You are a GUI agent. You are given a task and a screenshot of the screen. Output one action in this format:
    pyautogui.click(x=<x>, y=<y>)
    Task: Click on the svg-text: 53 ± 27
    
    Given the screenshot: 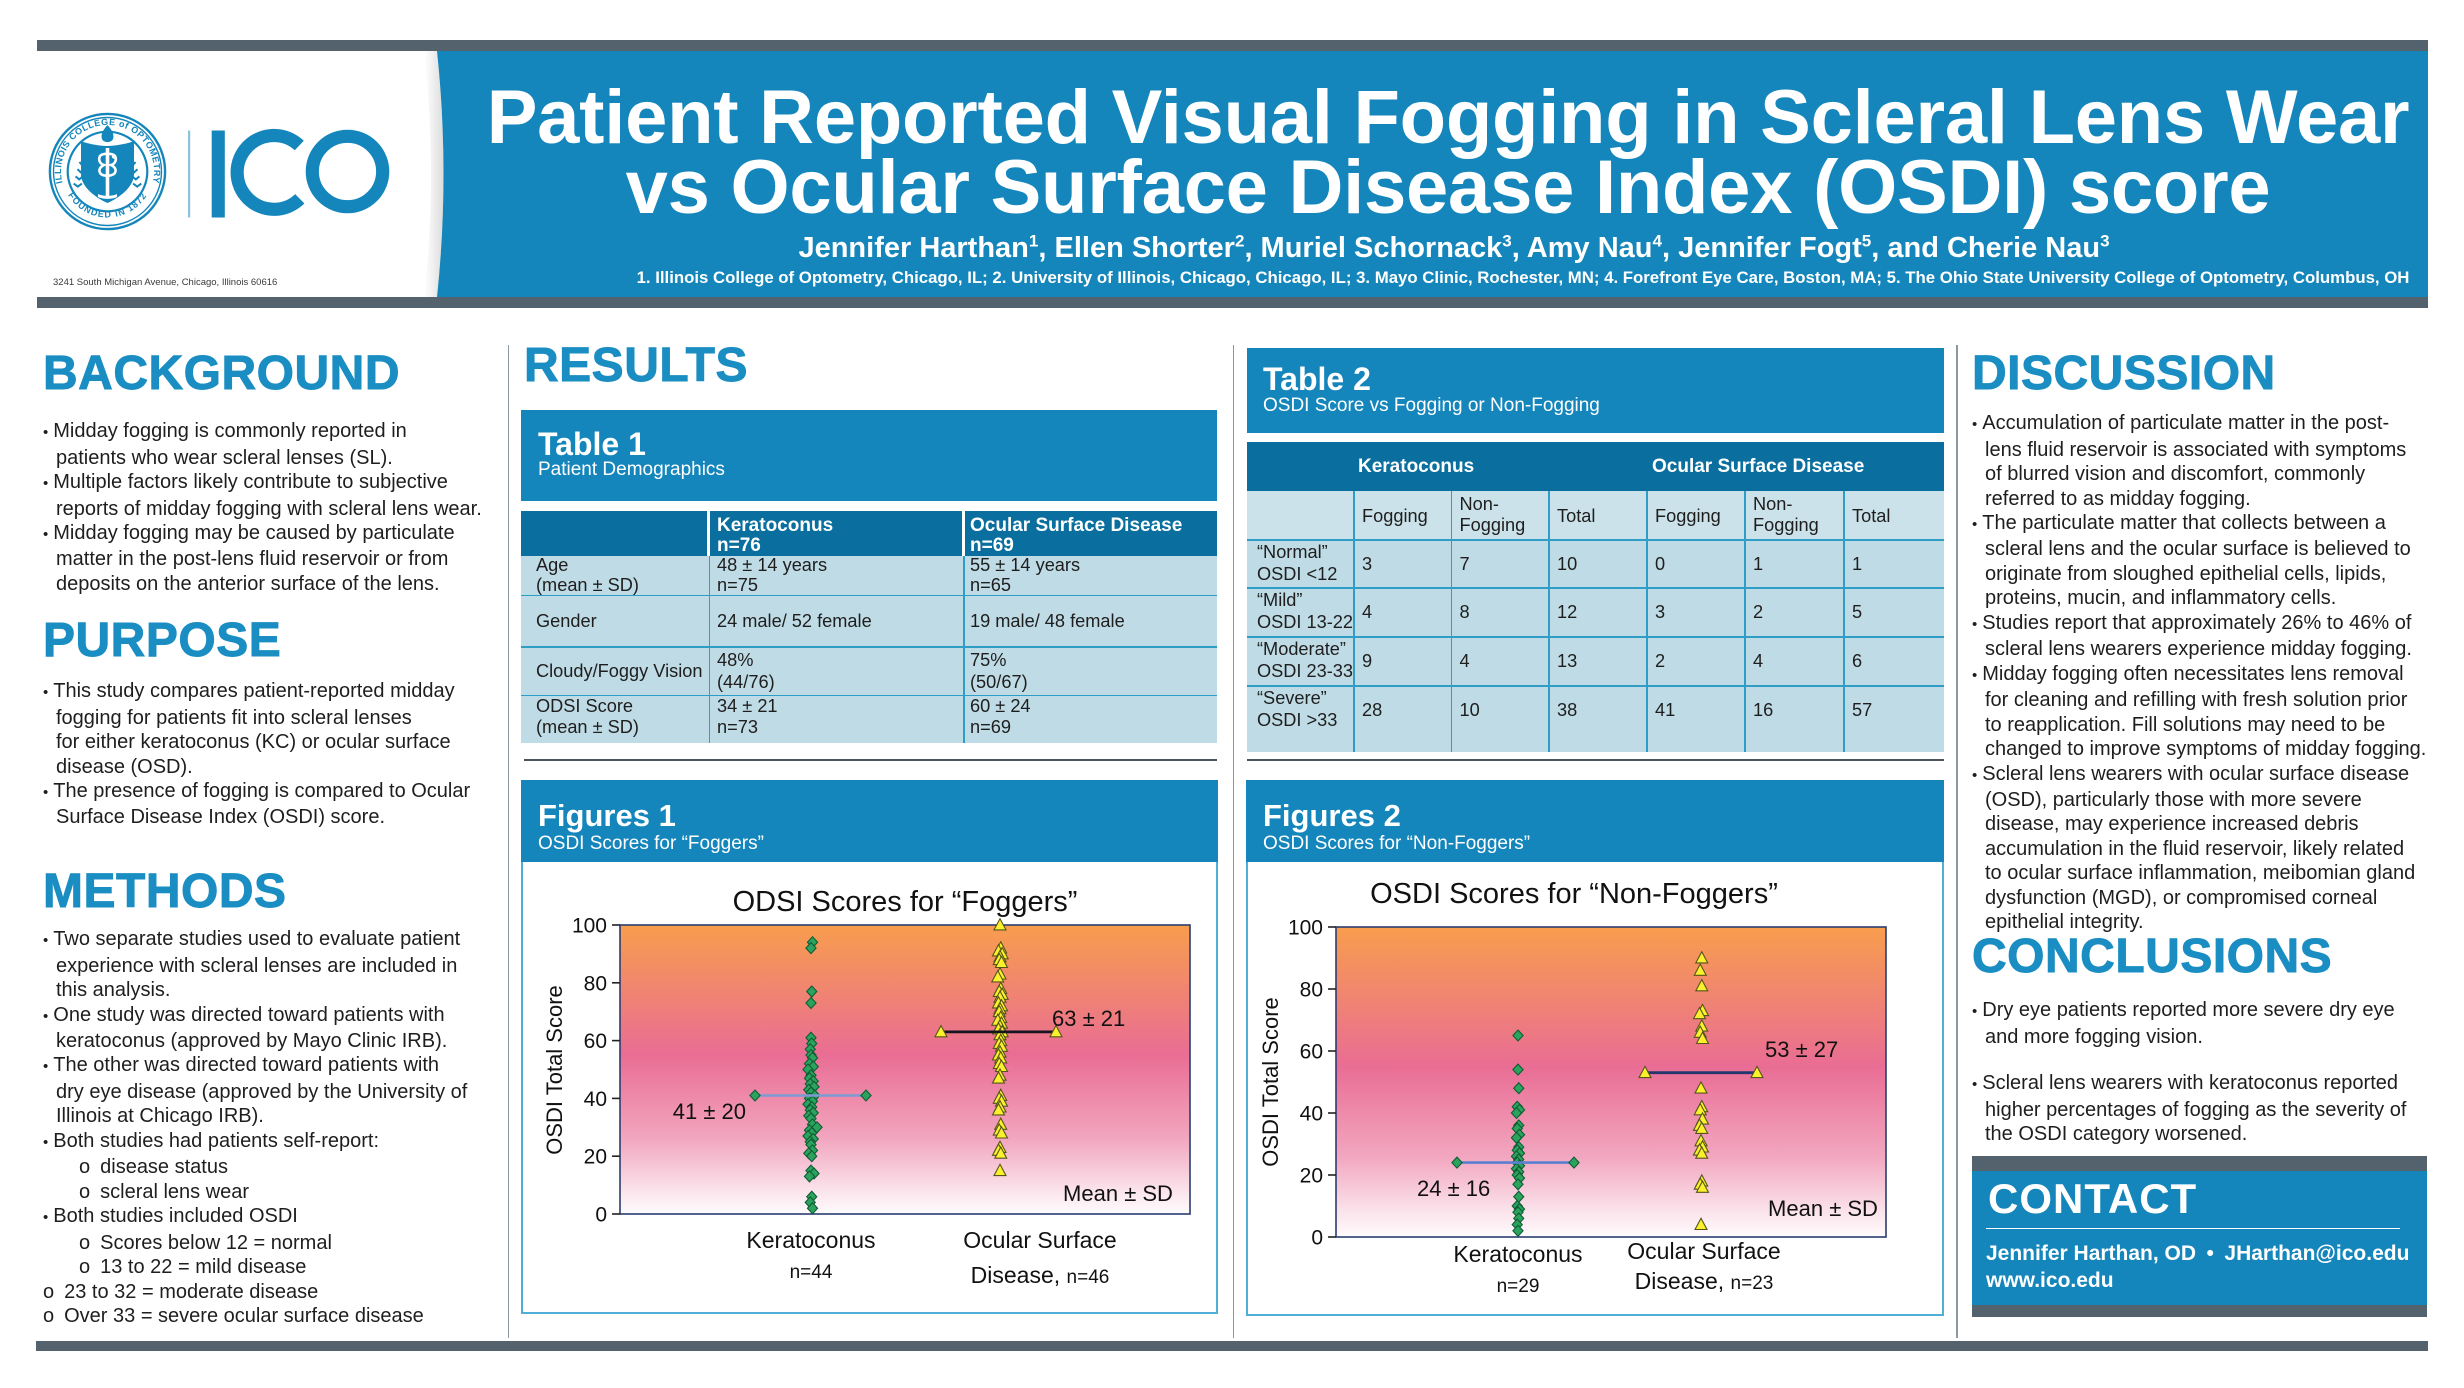 What is the action you would take?
    pyautogui.click(x=1801, y=1049)
    